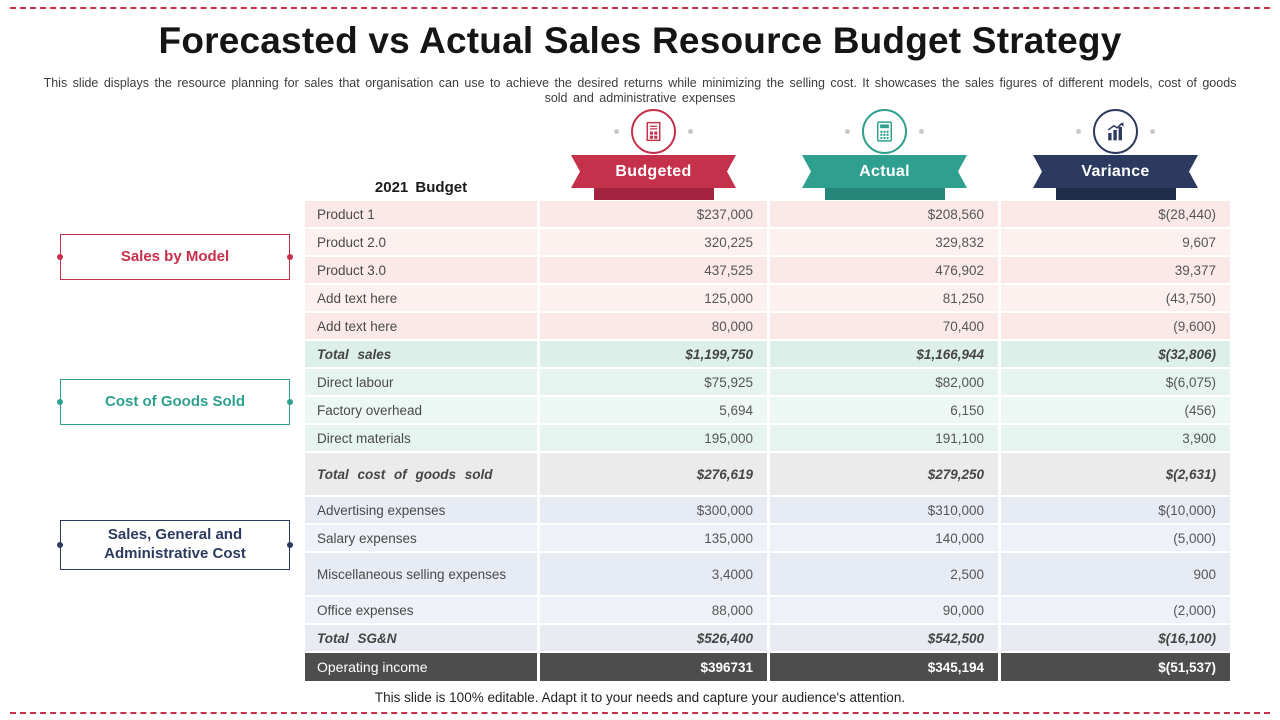  What do you see at coordinates (767, 214) in the screenshot?
I see `table-row: Product 1 $237,000 $208,560 $(28,440)` at bounding box center [767, 214].